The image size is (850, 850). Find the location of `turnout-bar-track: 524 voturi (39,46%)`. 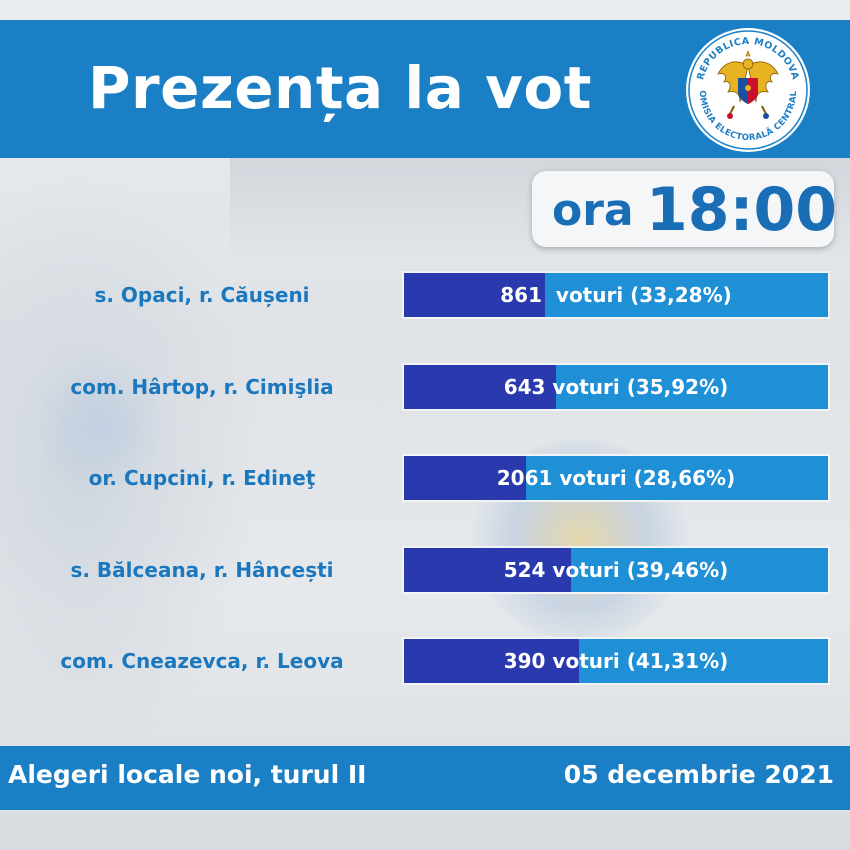

turnout-bar-track: 524 voturi (39,46%) is located at coordinates (616, 570).